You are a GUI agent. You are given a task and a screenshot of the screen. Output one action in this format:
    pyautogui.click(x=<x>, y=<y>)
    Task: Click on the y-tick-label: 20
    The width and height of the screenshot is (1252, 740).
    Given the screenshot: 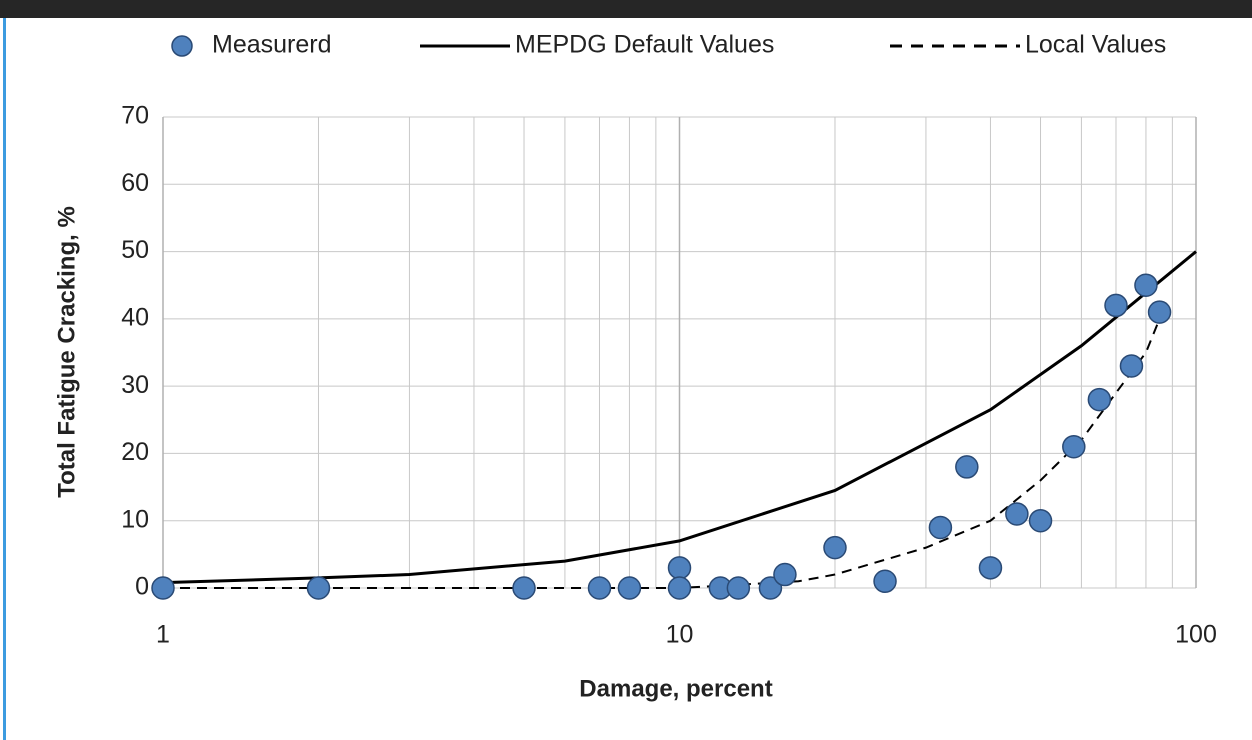 What is the action you would take?
    pyautogui.click(x=135, y=452)
    